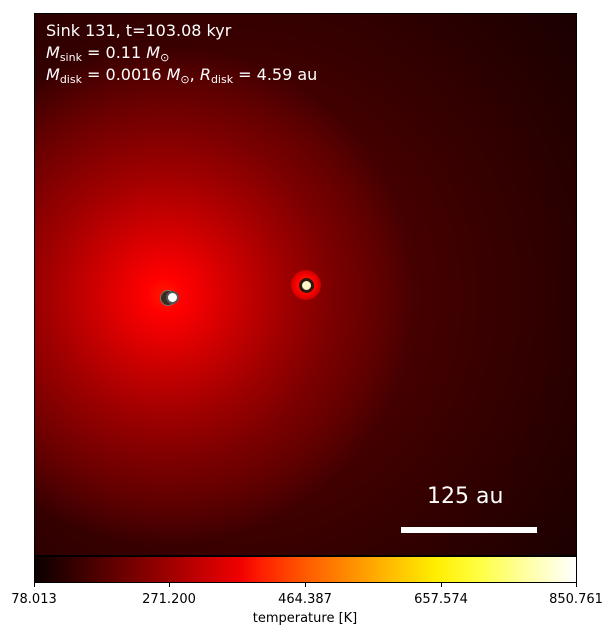 Image resolution: width=615 pixels, height=636 pixels. What do you see at coordinates (205, 74) in the screenshot?
I see `rdisk-symbol: R` at bounding box center [205, 74].